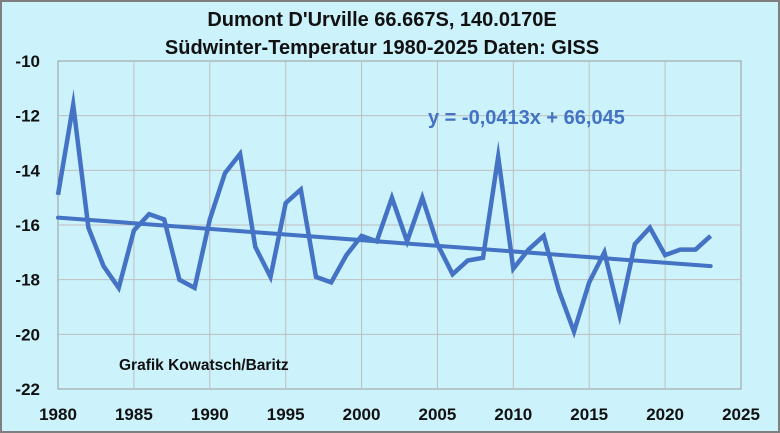 The image size is (780, 433). Describe the element at coordinates (382, 20) in the screenshot. I see `chart-title: Dumont D'Urville 66.667S, 140.0170E` at that location.